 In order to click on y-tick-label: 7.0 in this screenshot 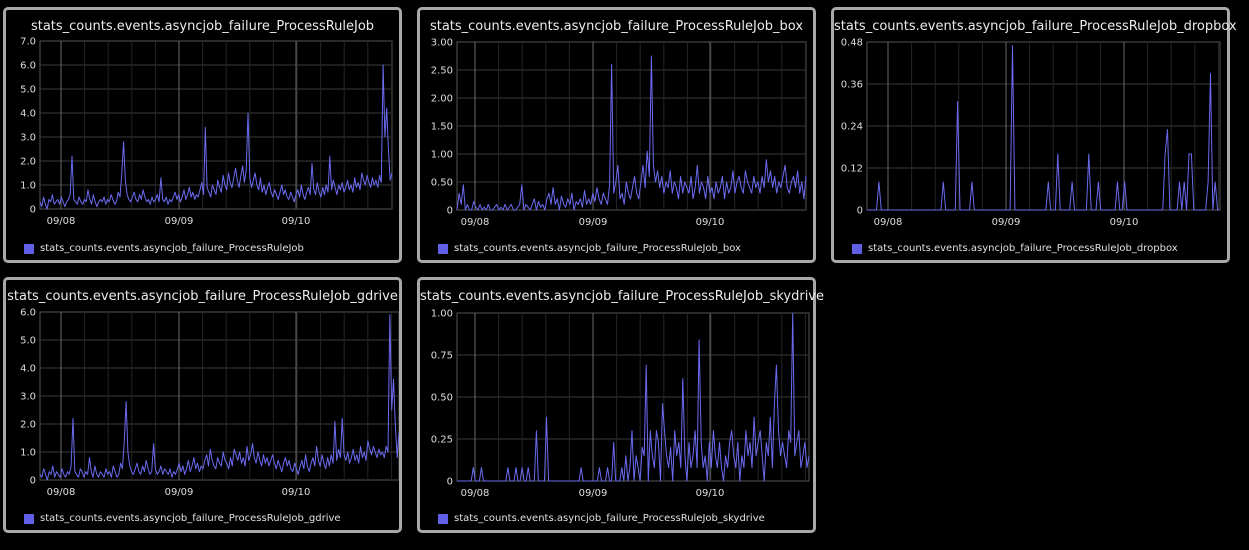, I will do `click(28, 42)`.